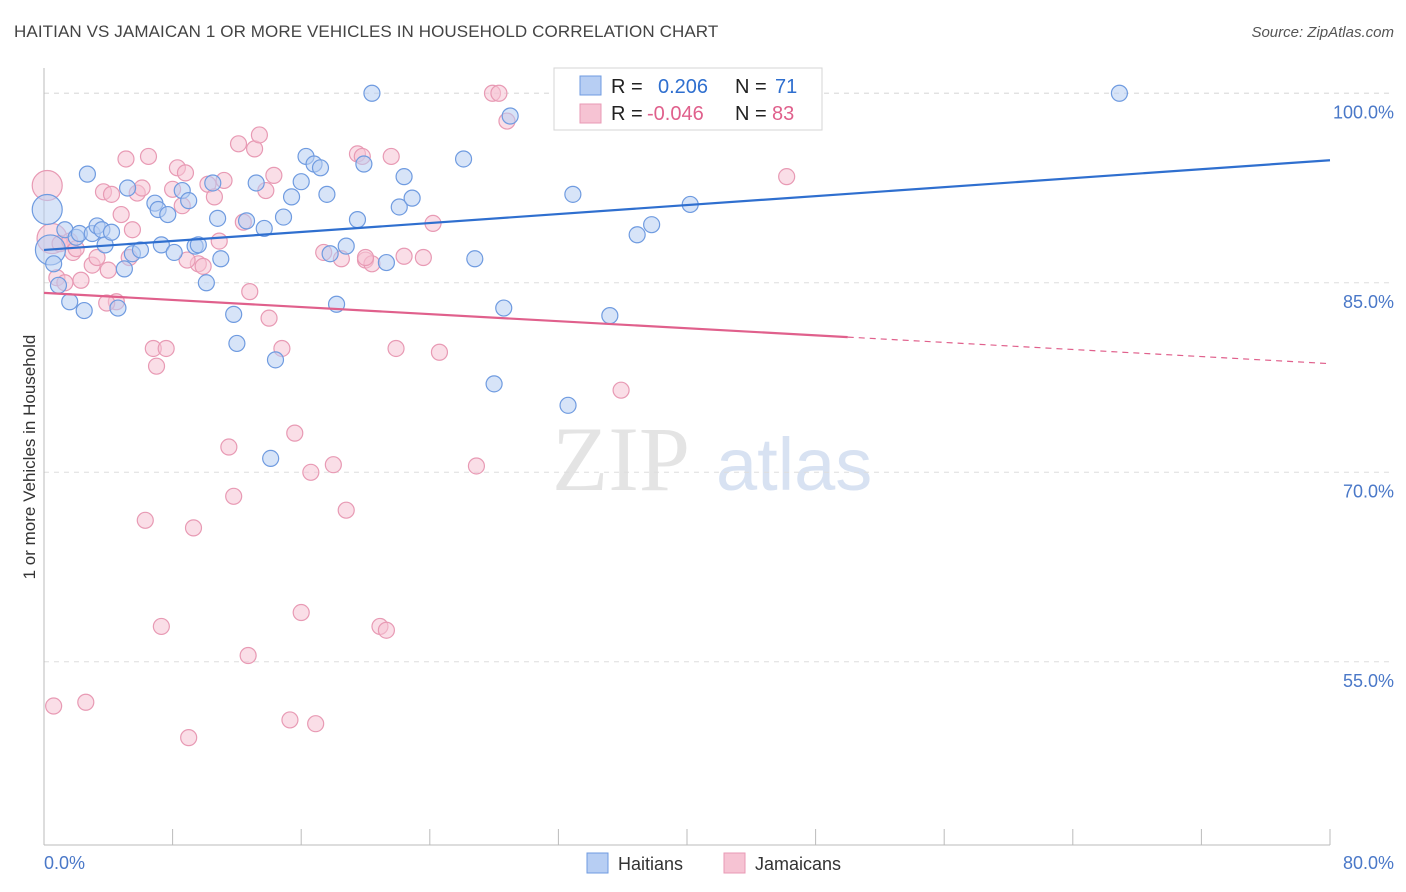  Describe the element at coordinates (675, 114) in the screenshot. I see `legend-r-value-2: -0.046` at that location.